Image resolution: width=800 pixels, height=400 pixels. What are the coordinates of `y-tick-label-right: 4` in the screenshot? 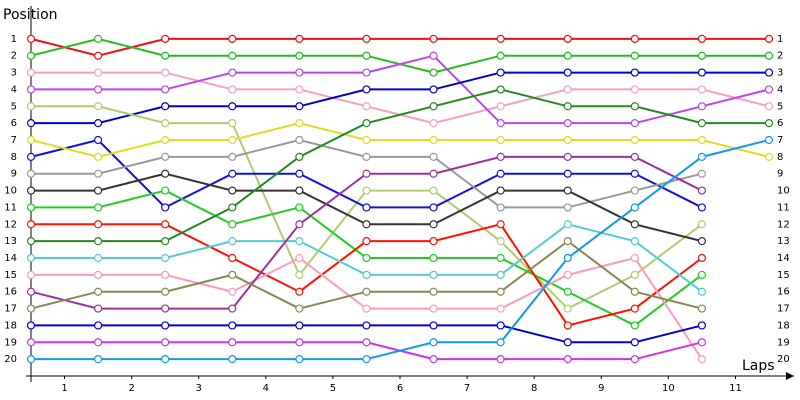 It's located at (780, 89).